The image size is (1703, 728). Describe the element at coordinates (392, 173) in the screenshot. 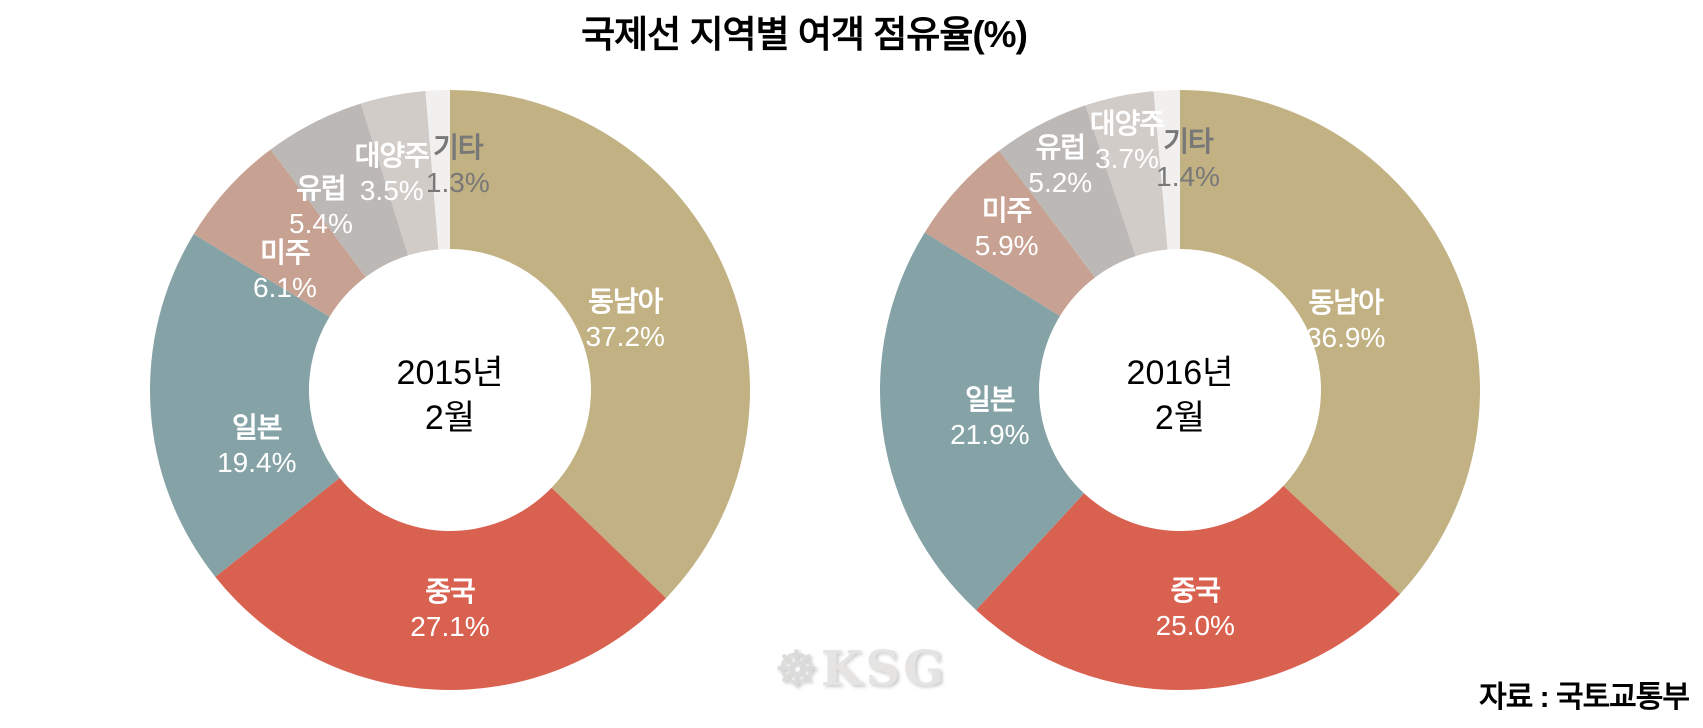

I see `slice-label-5: 대양주 3.5%` at that location.